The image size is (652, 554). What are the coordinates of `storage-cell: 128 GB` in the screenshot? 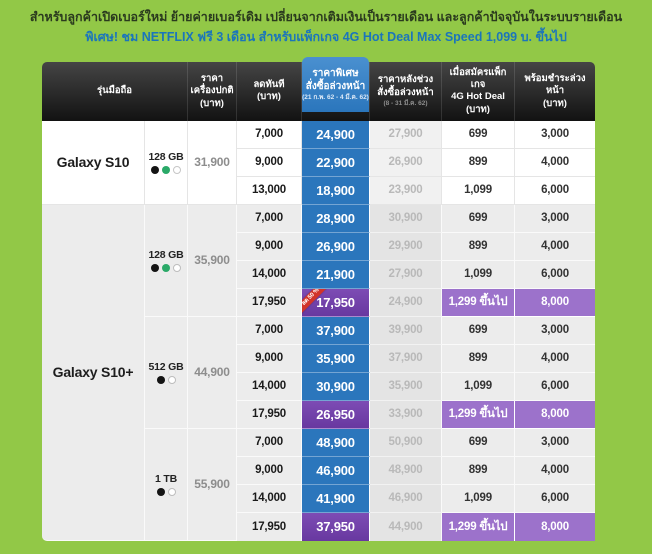 It's located at (166, 162).